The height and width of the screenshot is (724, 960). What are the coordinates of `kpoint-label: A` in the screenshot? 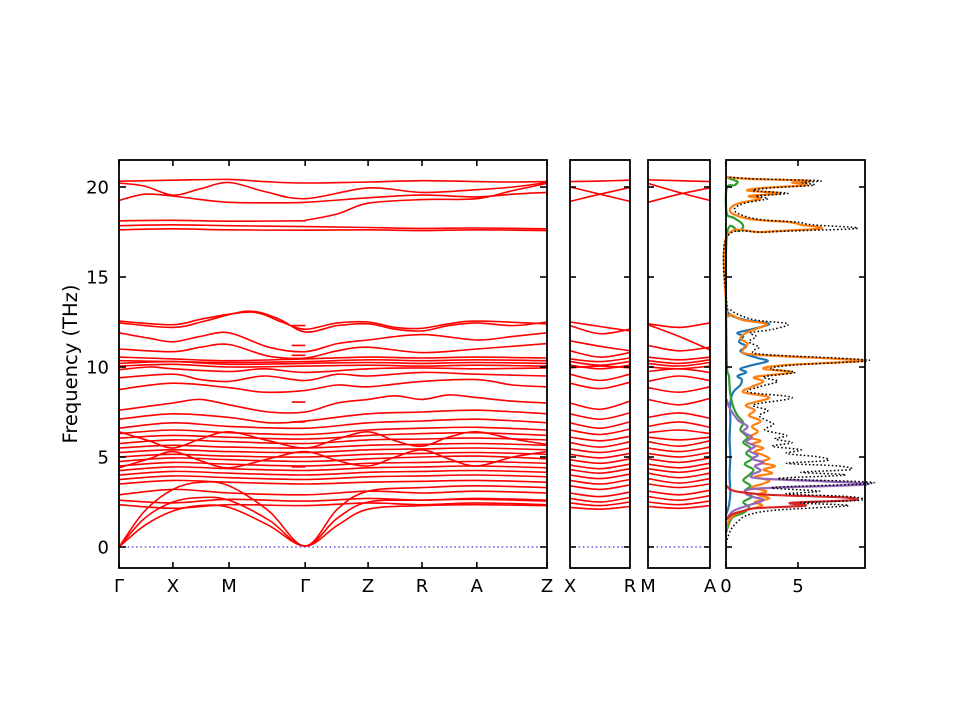 It's located at (710, 586).